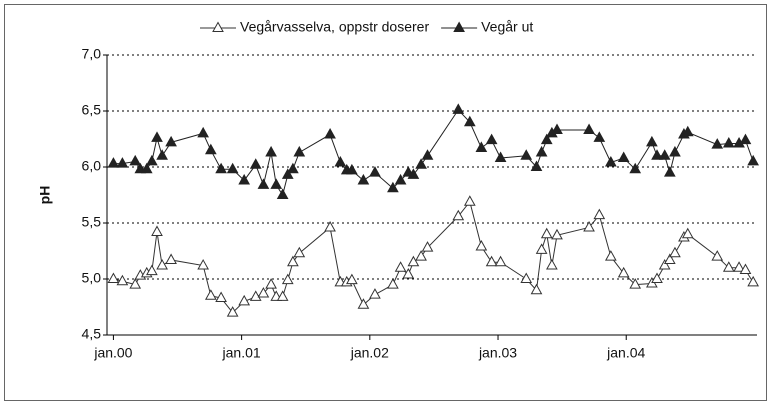 The image size is (772, 409). What do you see at coordinates (92, 334) in the screenshot?
I see `y-tick-label: 4,5` at bounding box center [92, 334].